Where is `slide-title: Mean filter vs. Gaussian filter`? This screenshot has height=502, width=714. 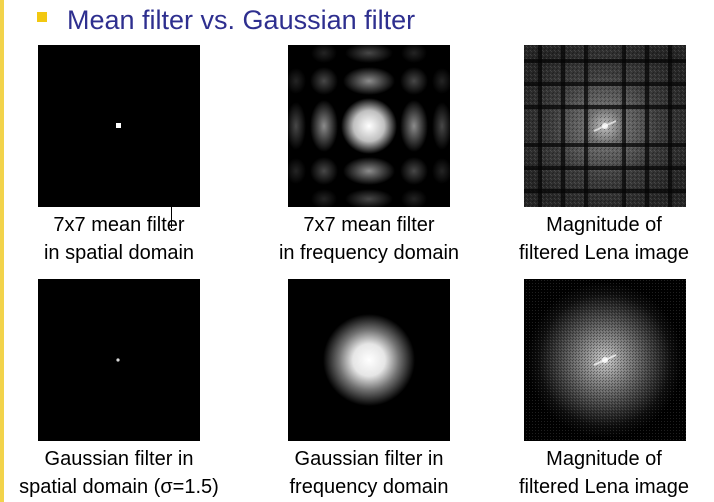 slide-title: Mean filter vs. Gaussian filter is located at coordinates (241, 19).